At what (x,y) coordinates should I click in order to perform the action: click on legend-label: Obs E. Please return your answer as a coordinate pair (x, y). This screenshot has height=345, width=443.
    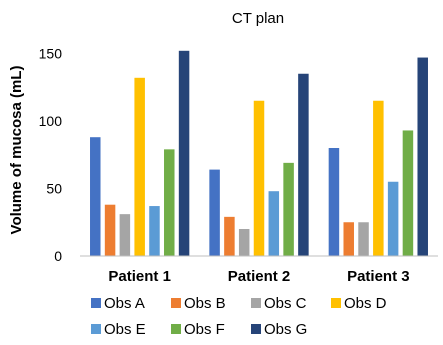
    Looking at the image, I should click on (125, 329).